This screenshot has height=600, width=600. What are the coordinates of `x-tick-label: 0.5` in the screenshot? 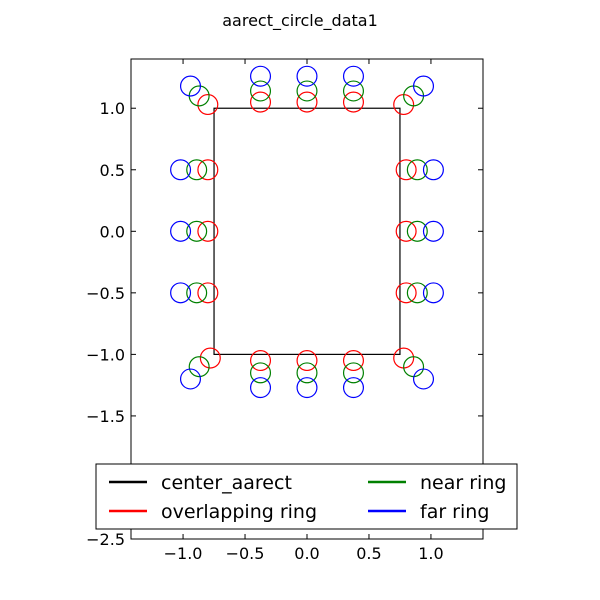 It's located at (368, 553).